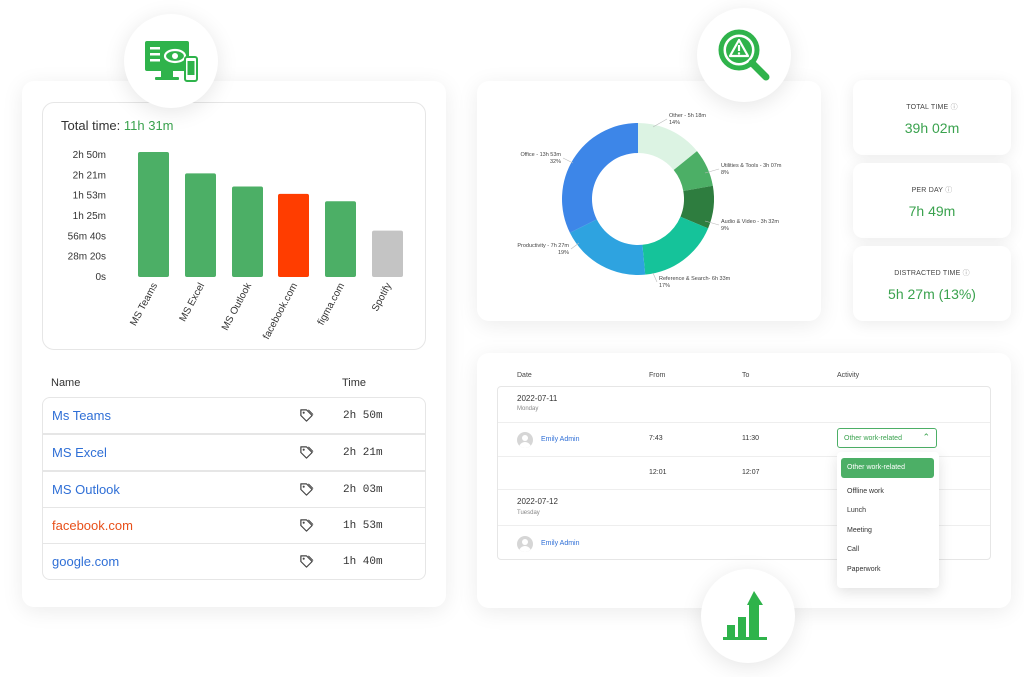 The image size is (1024, 677). Describe the element at coordinates (656, 438) in the screenshot. I see `entry-from: 7:43` at that location.